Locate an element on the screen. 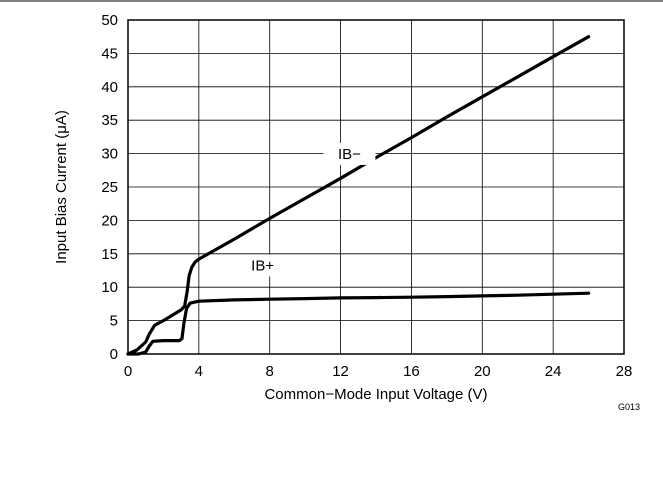  y-axis-label: Input Bias Current (μA) is located at coordinates (61, 187).